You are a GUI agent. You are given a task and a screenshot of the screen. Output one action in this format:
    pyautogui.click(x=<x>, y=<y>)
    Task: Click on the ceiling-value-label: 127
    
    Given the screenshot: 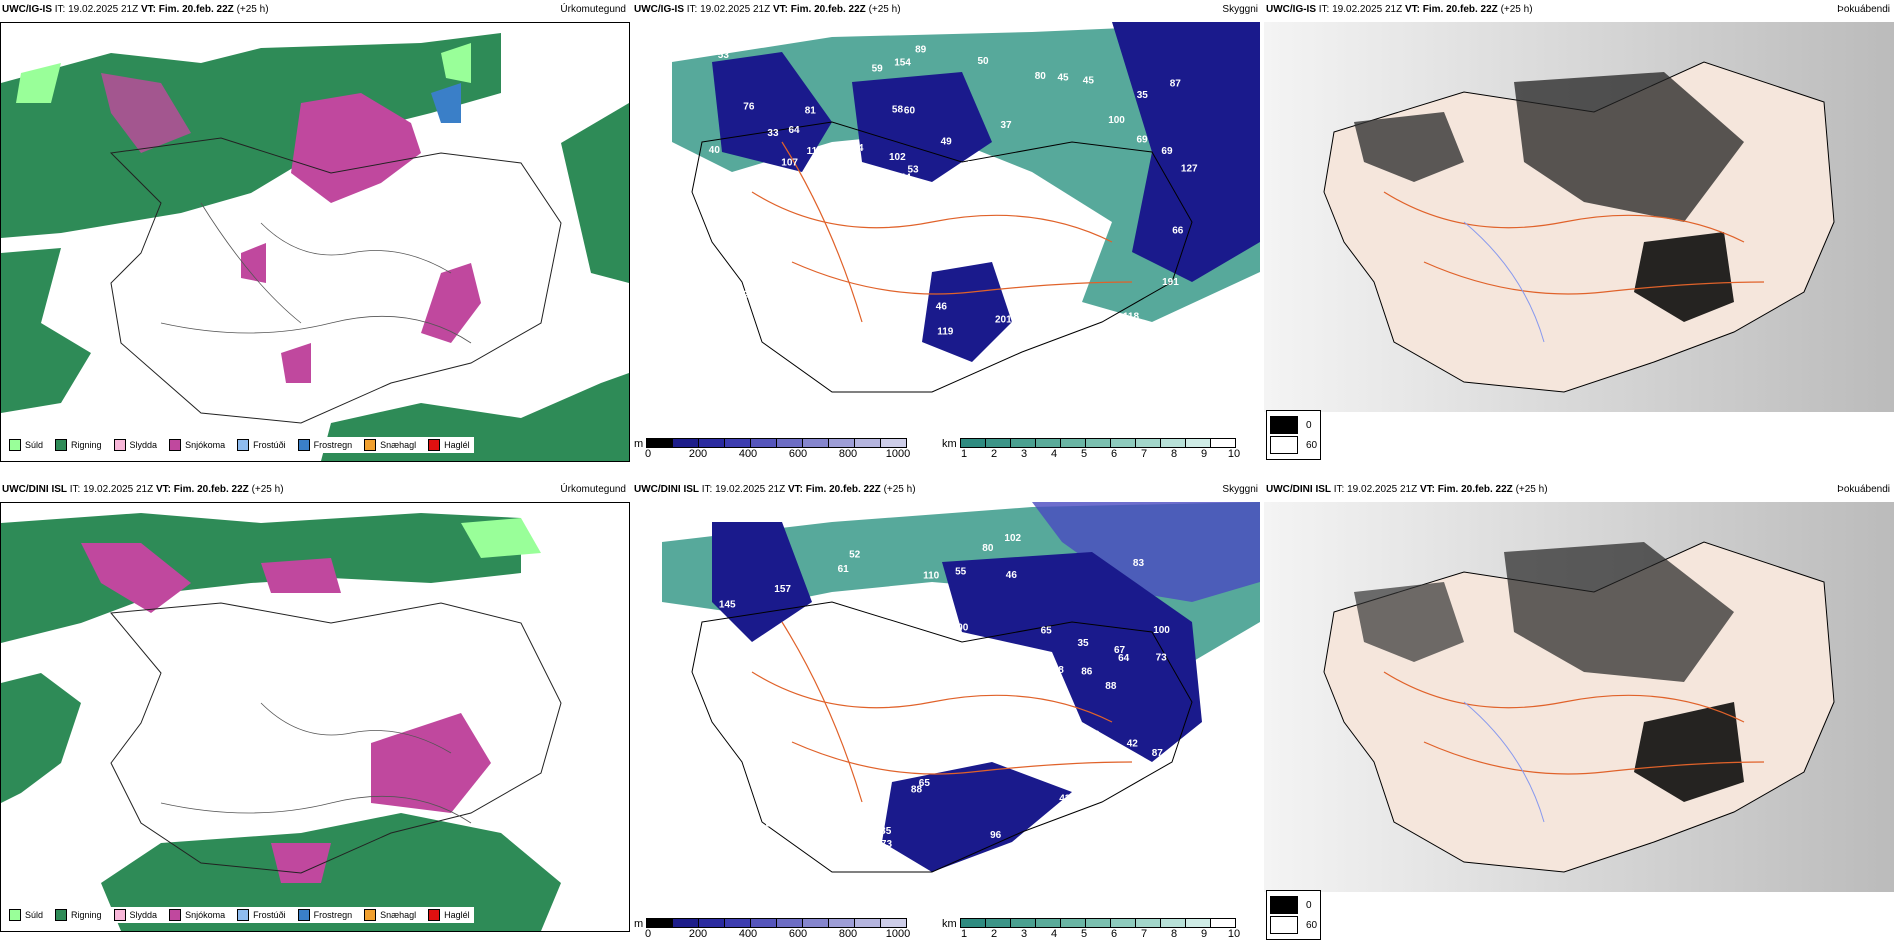 What is the action you would take?
    pyautogui.click(x=1189, y=169)
    